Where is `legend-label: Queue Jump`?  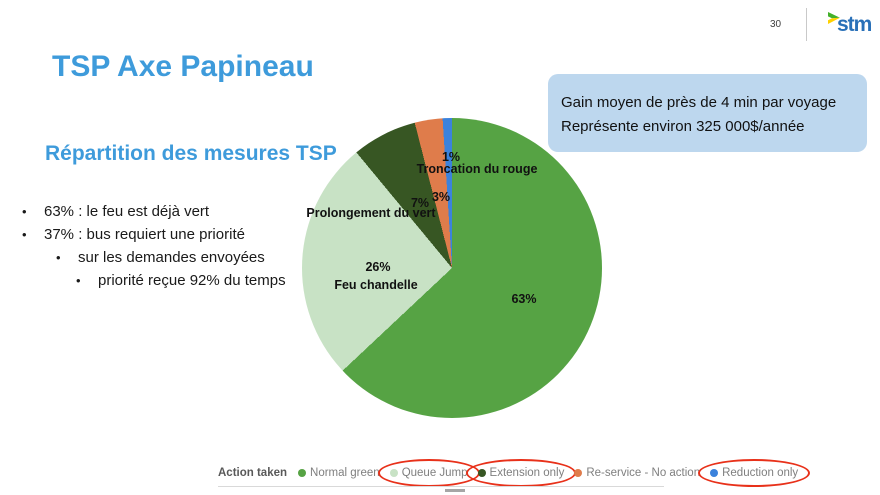 legend-label: Queue Jump is located at coordinates (434, 473).